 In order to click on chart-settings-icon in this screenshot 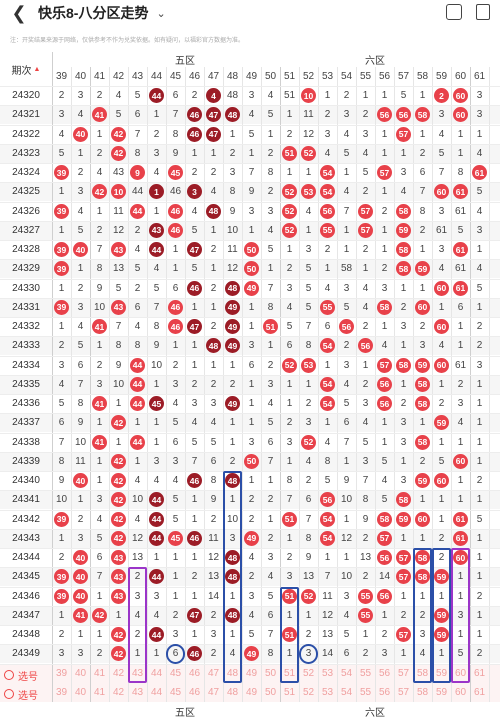, I will do `click(454, 12)`.